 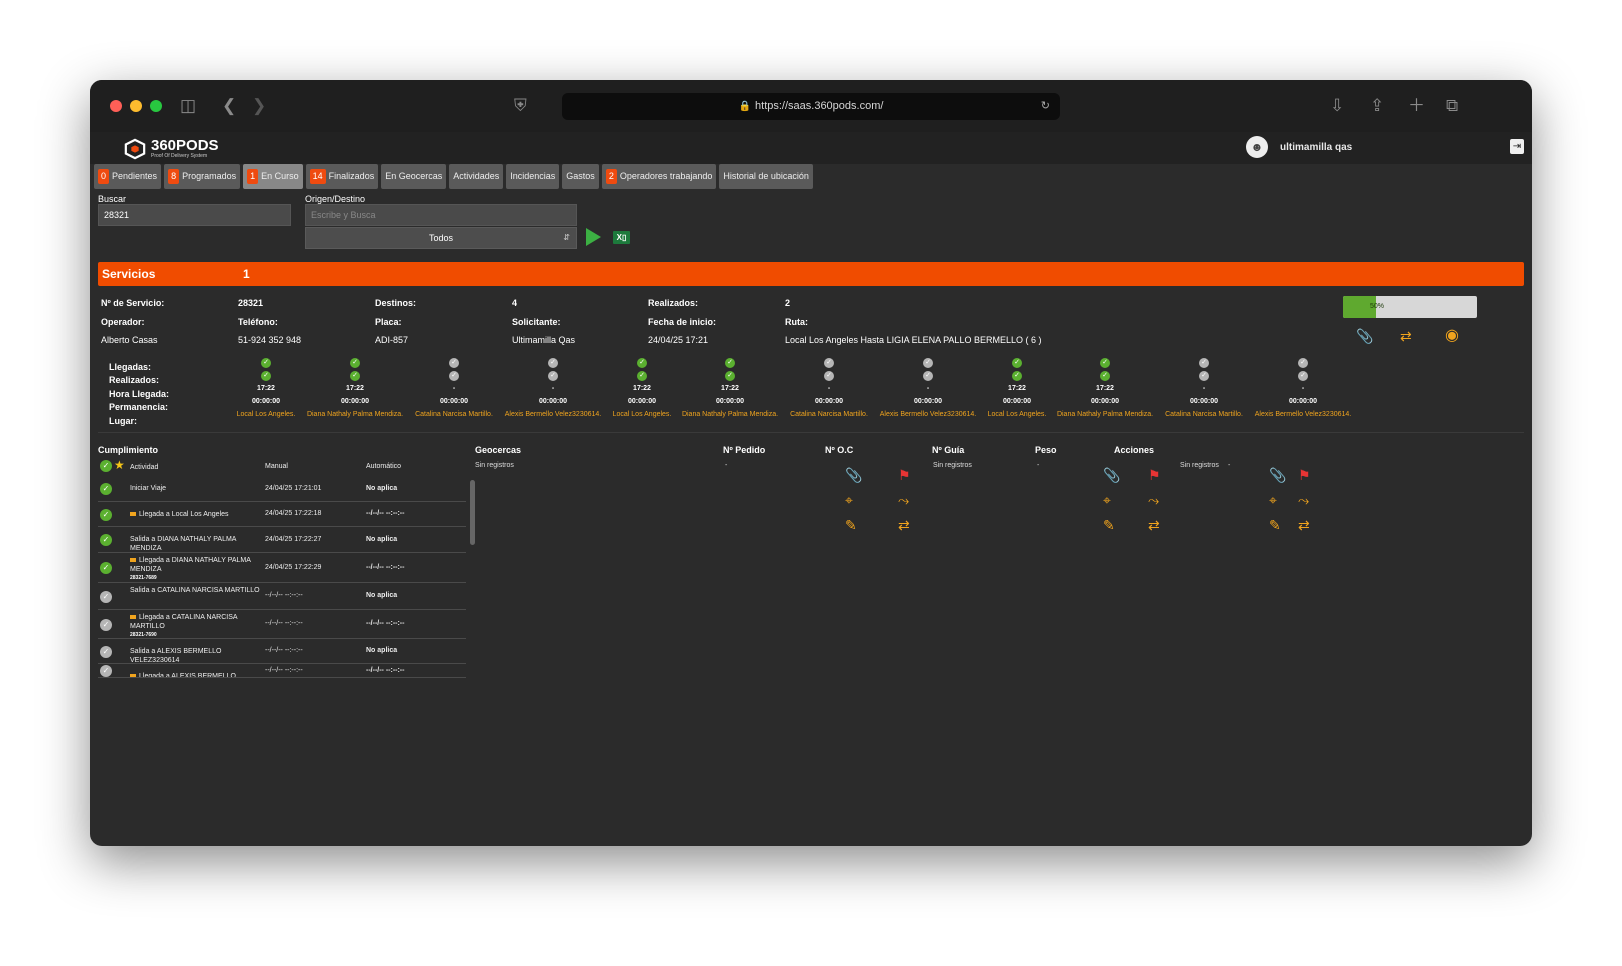 I want to click on logo: 360PODS Proof Of Delivery System, so click(x=171, y=149).